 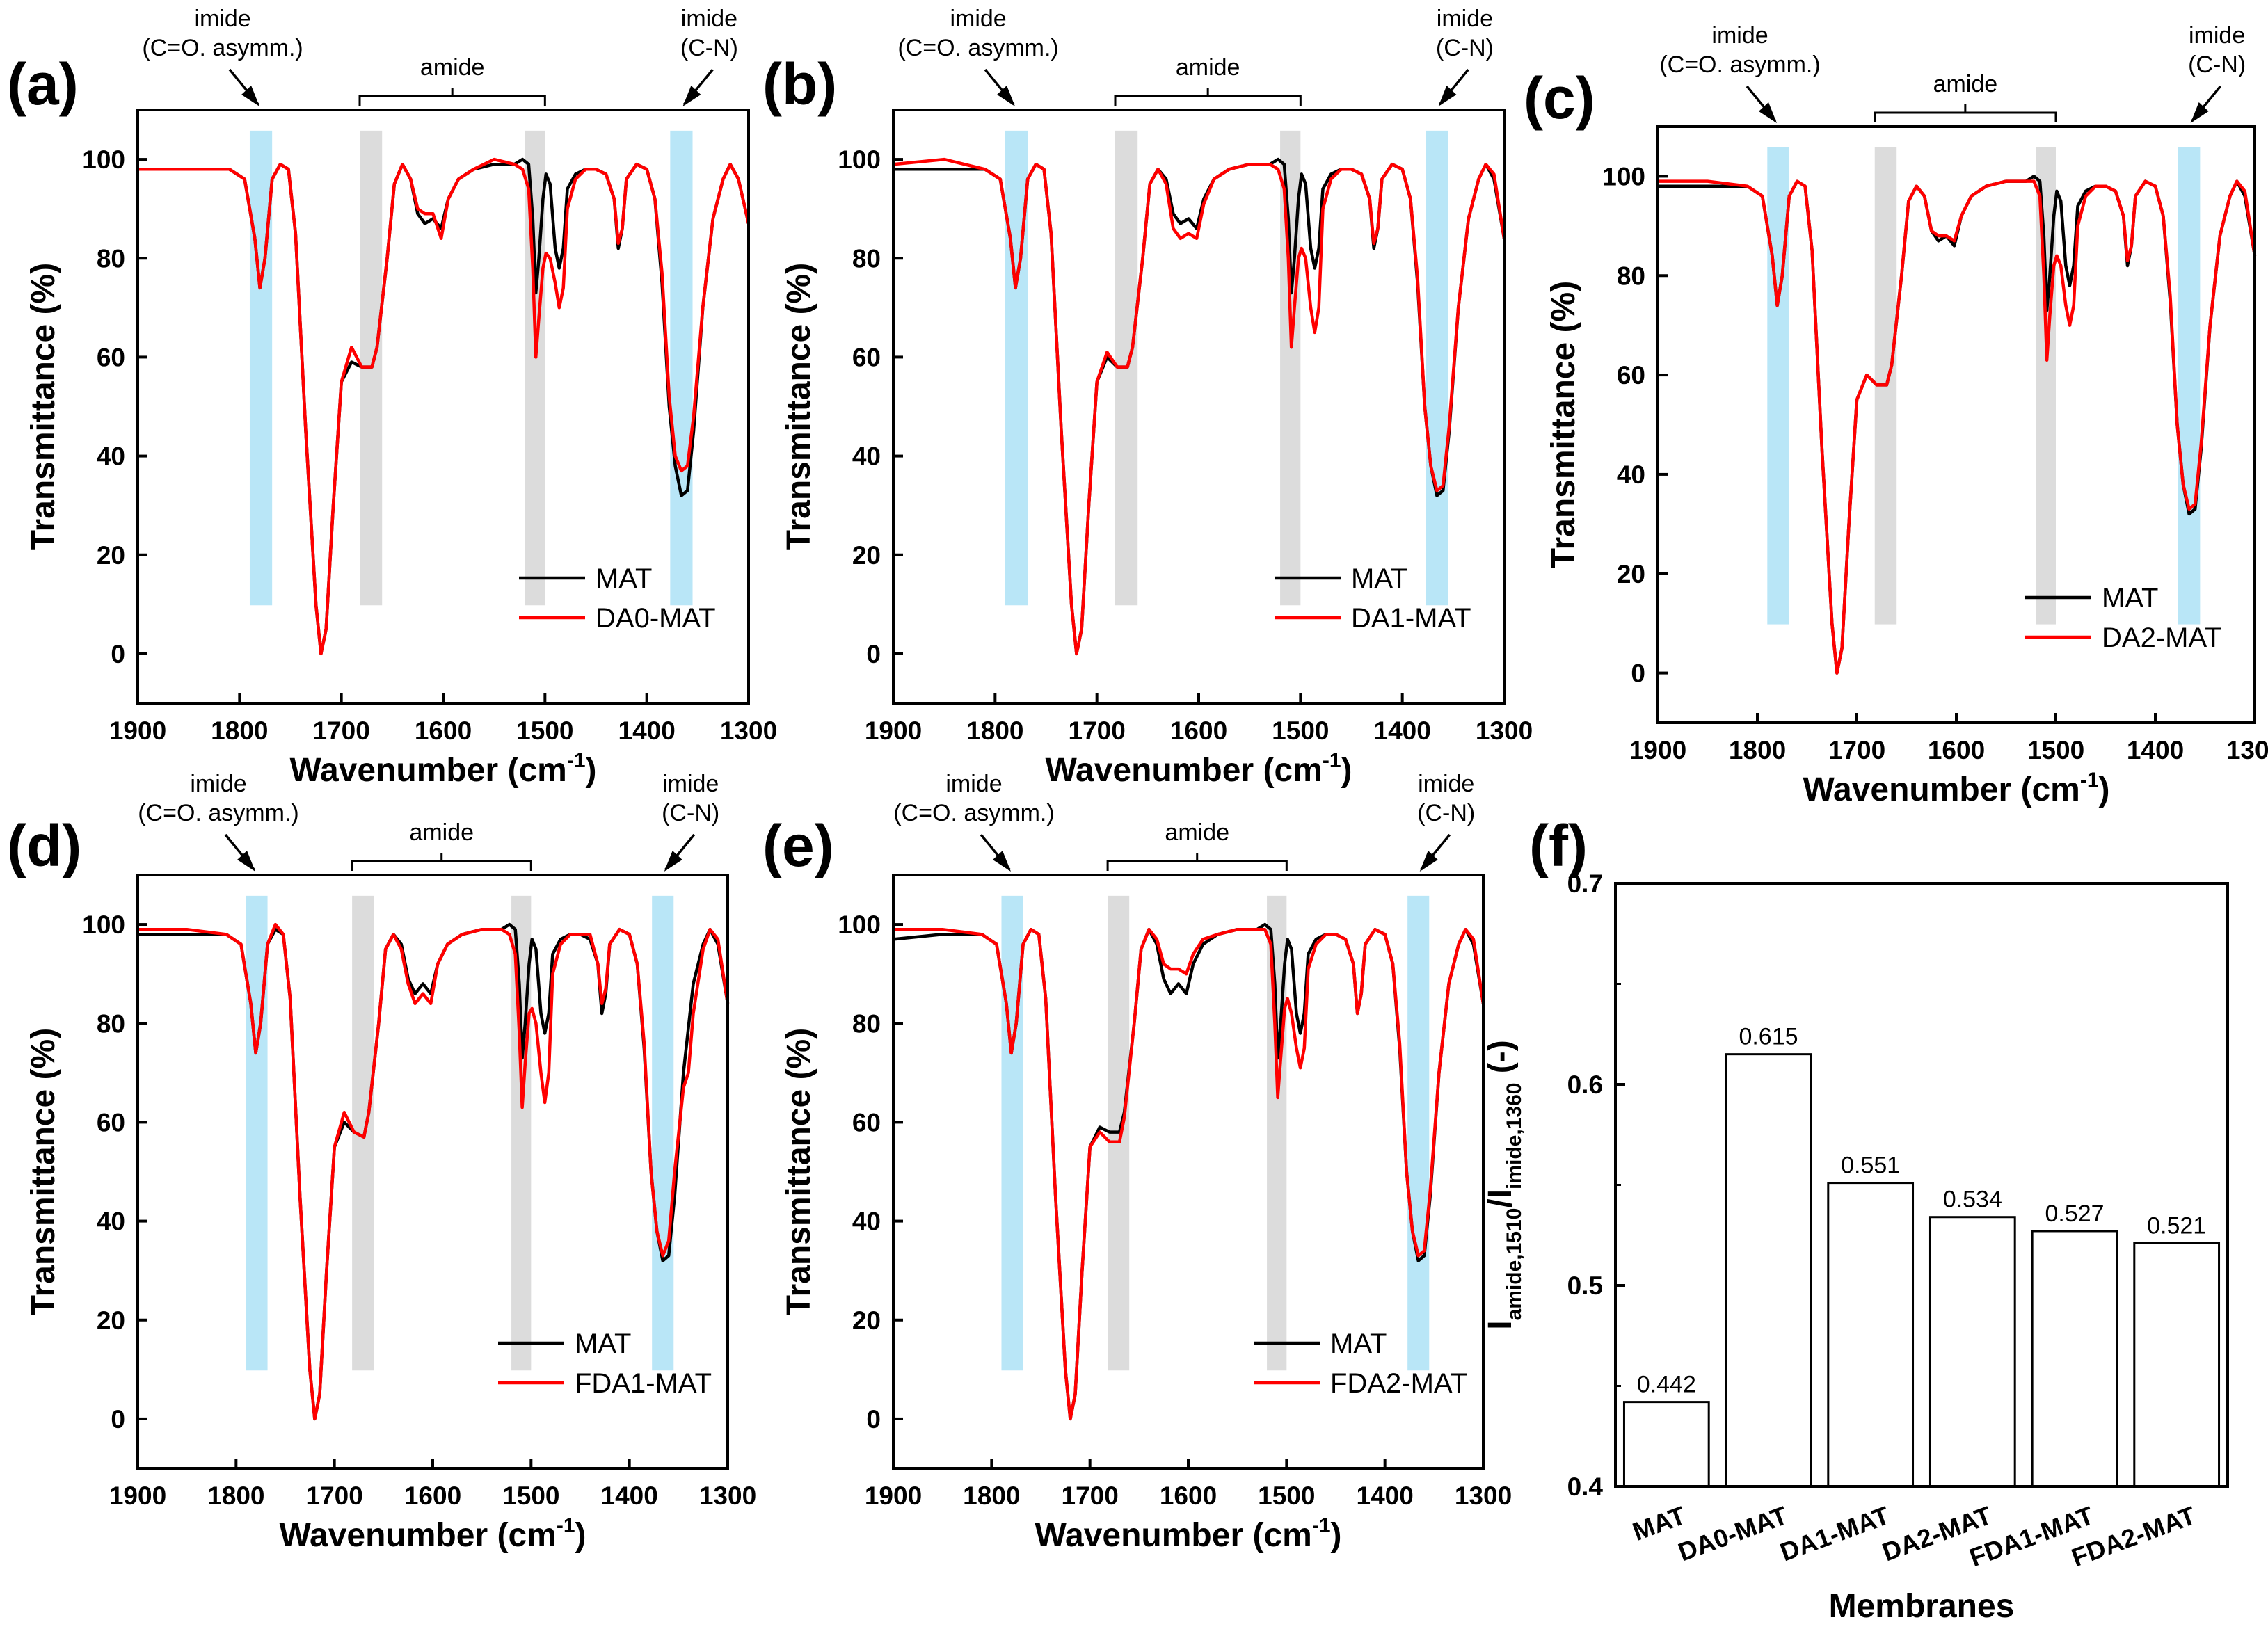 What do you see at coordinates (432, 1496) in the screenshot?
I see `x-tick-label: 1600` at bounding box center [432, 1496].